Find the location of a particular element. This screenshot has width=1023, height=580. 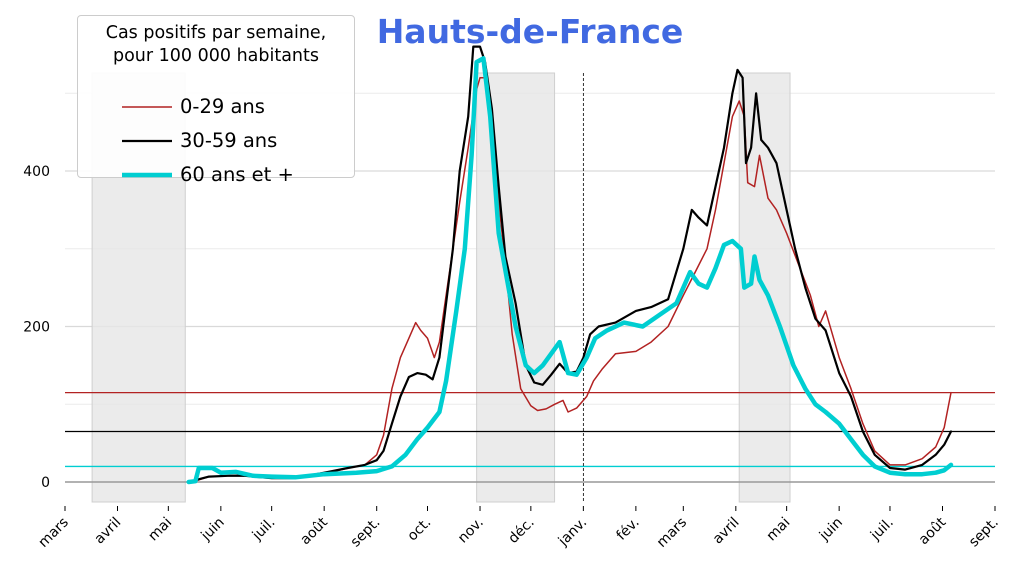

x-tick-label-1: avril is located at coordinates (108, 531).